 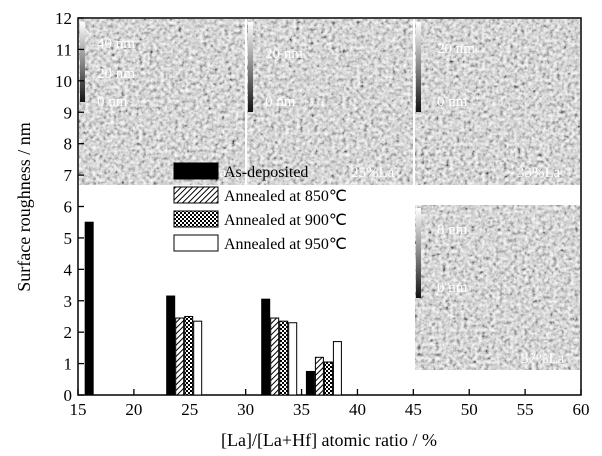 What do you see at coordinates (133, 409) in the screenshot?
I see `x-tick-label: 20` at bounding box center [133, 409].